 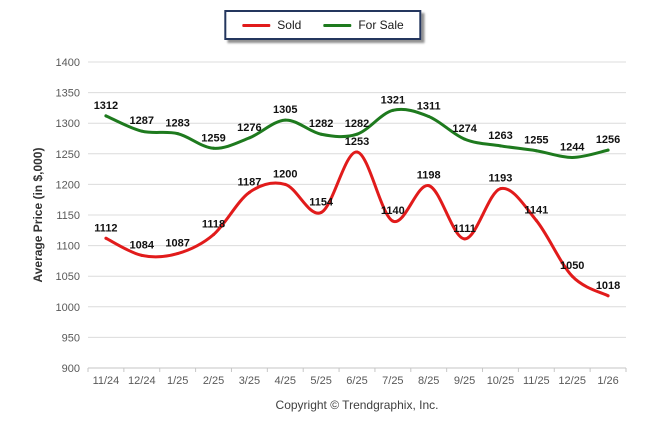 What do you see at coordinates (285, 381) in the screenshot?
I see `x-tick-label: 4/25` at bounding box center [285, 381].